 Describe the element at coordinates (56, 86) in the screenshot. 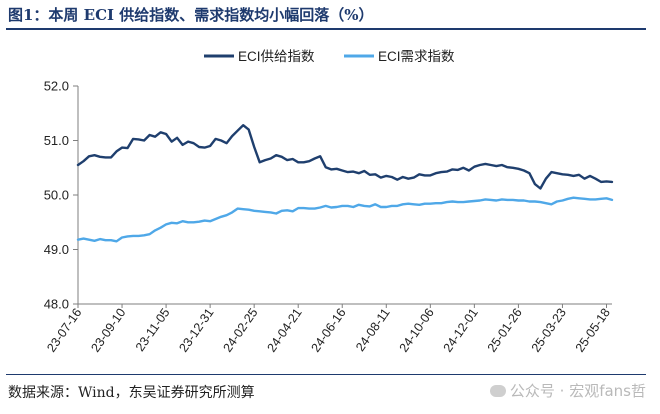

I see `y-tick-label: 52.0` at that location.